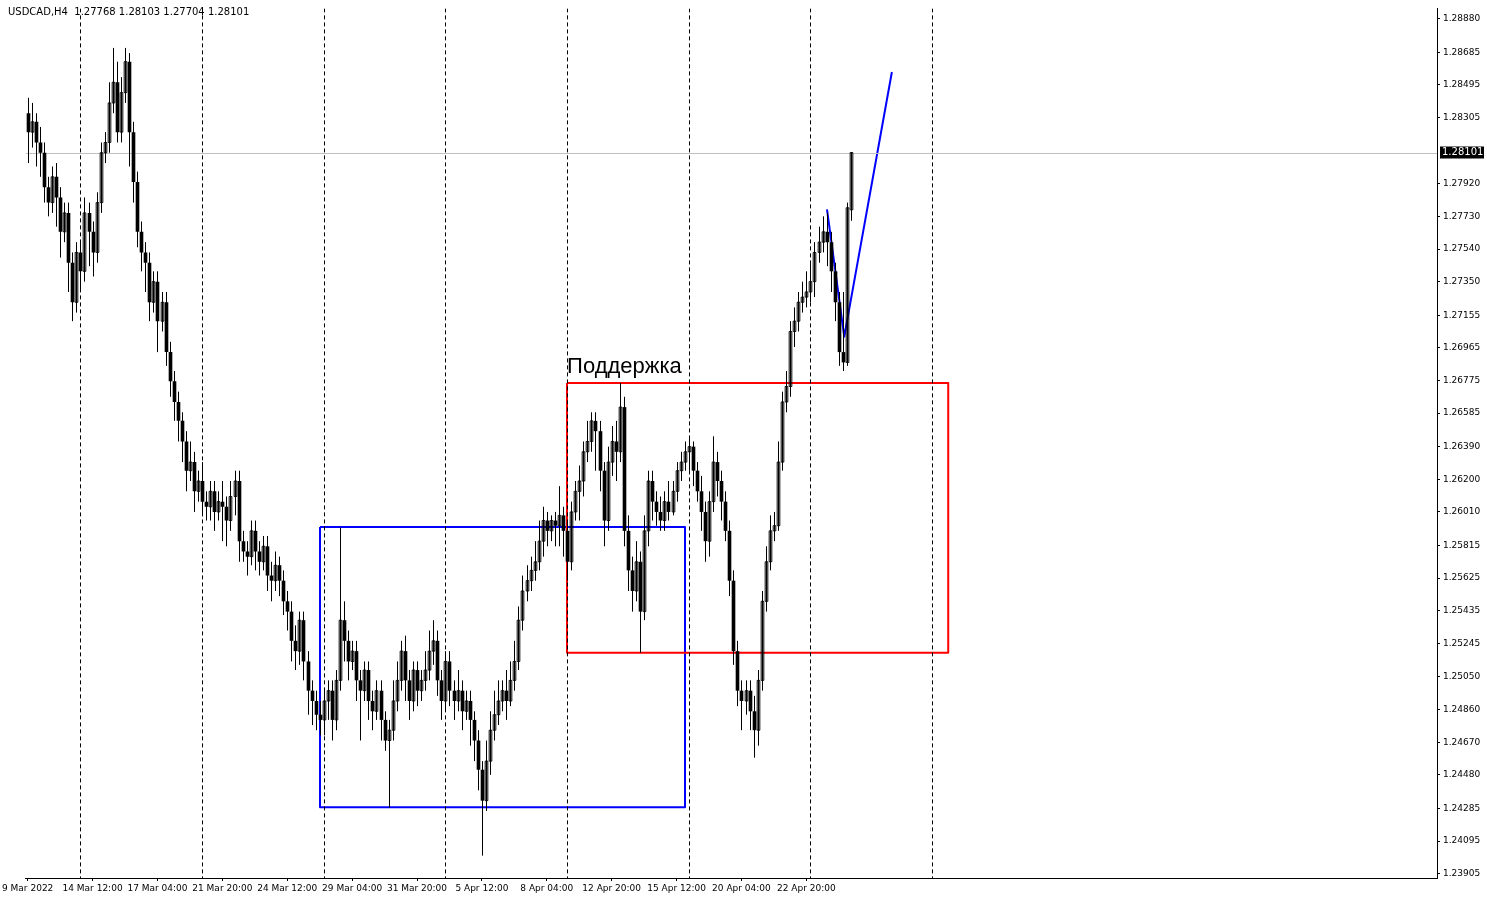 The width and height of the screenshot is (1487, 900). Describe the element at coordinates (1462, 248) in the screenshot. I see `y-tick-label: 1.27540` at that location.